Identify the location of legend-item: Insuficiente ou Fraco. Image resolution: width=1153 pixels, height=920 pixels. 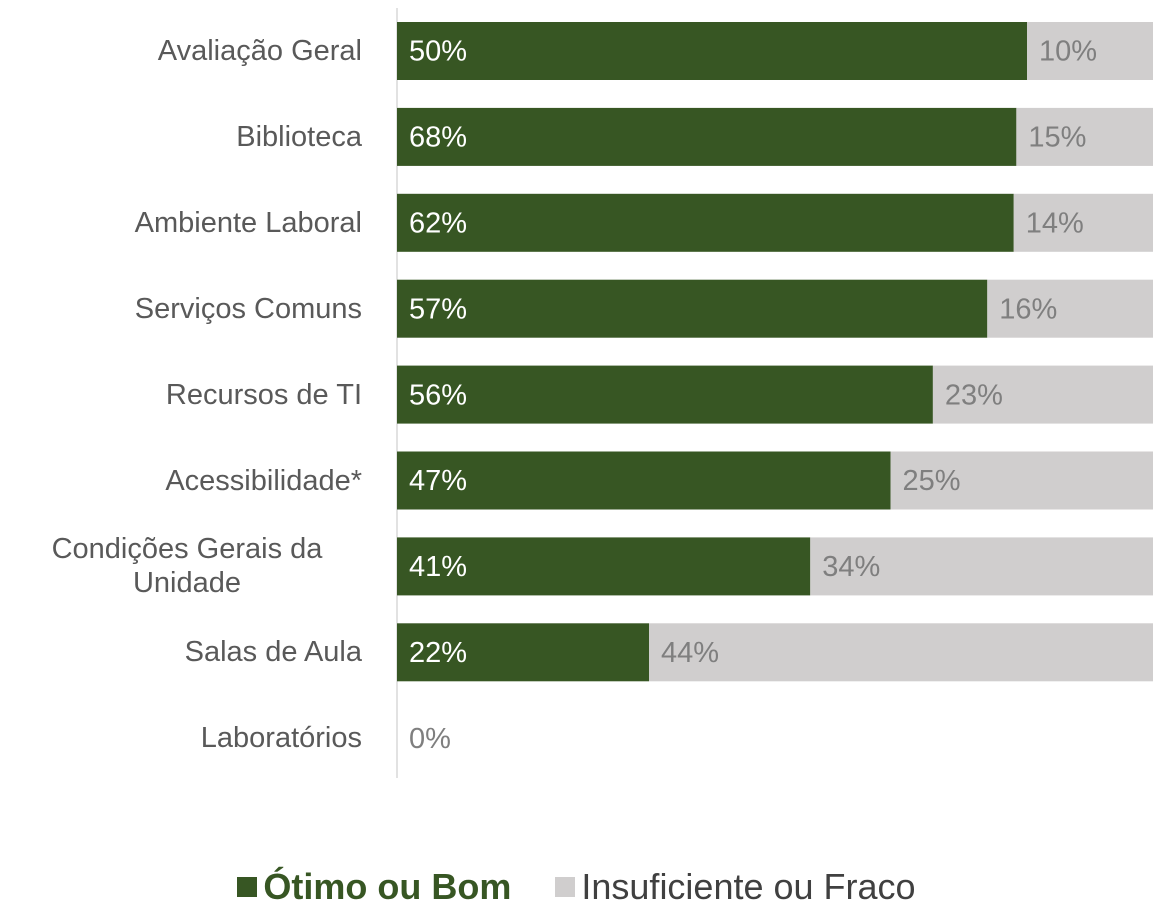
(735, 887).